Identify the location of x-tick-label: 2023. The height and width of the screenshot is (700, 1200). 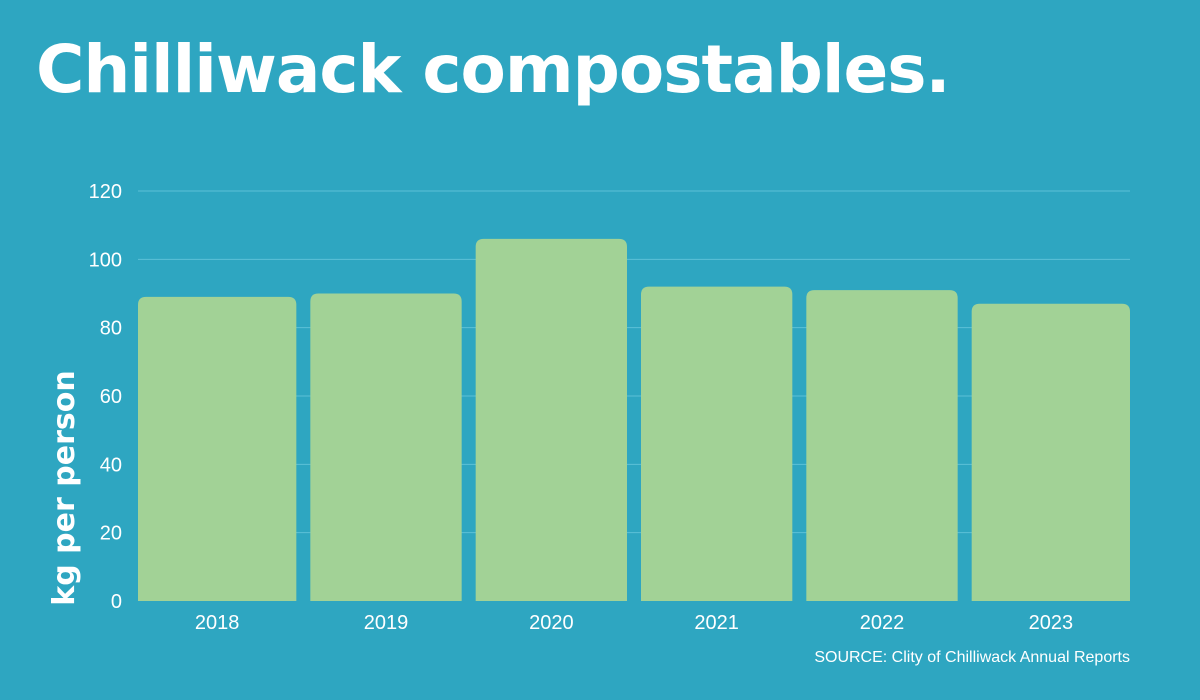
(1051, 623).